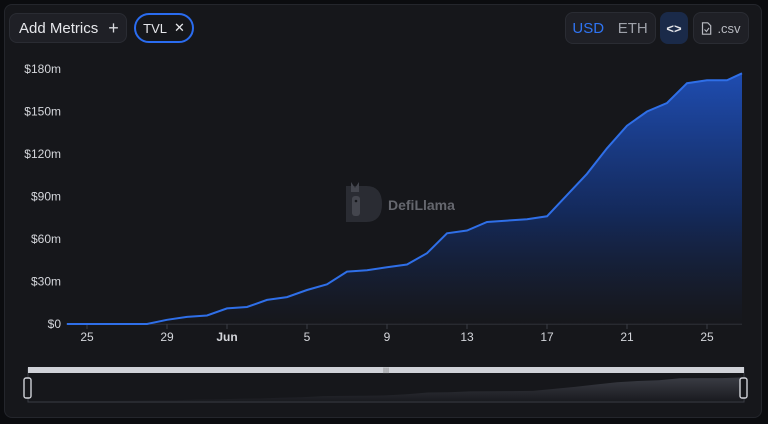 The height and width of the screenshot is (424, 768). What do you see at coordinates (42, 112) in the screenshot?
I see `y-tick-label: $150m` at bounding box center [42, 112].